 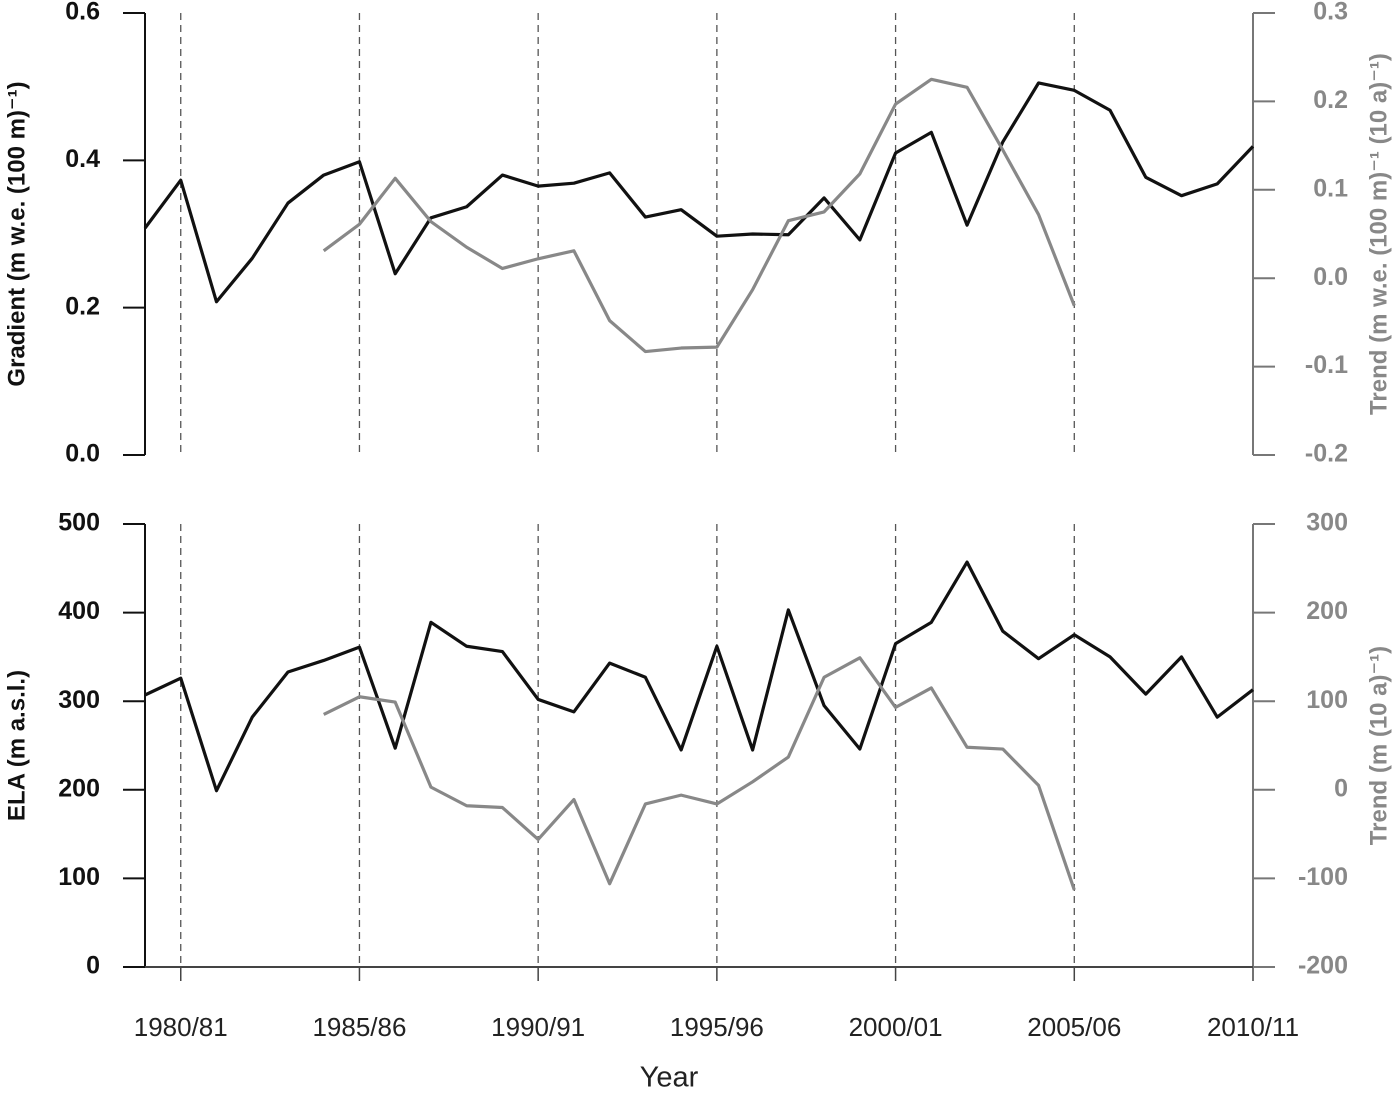 I want to click on y2-tick-label: -0.1, so click(x=1326, y=365).